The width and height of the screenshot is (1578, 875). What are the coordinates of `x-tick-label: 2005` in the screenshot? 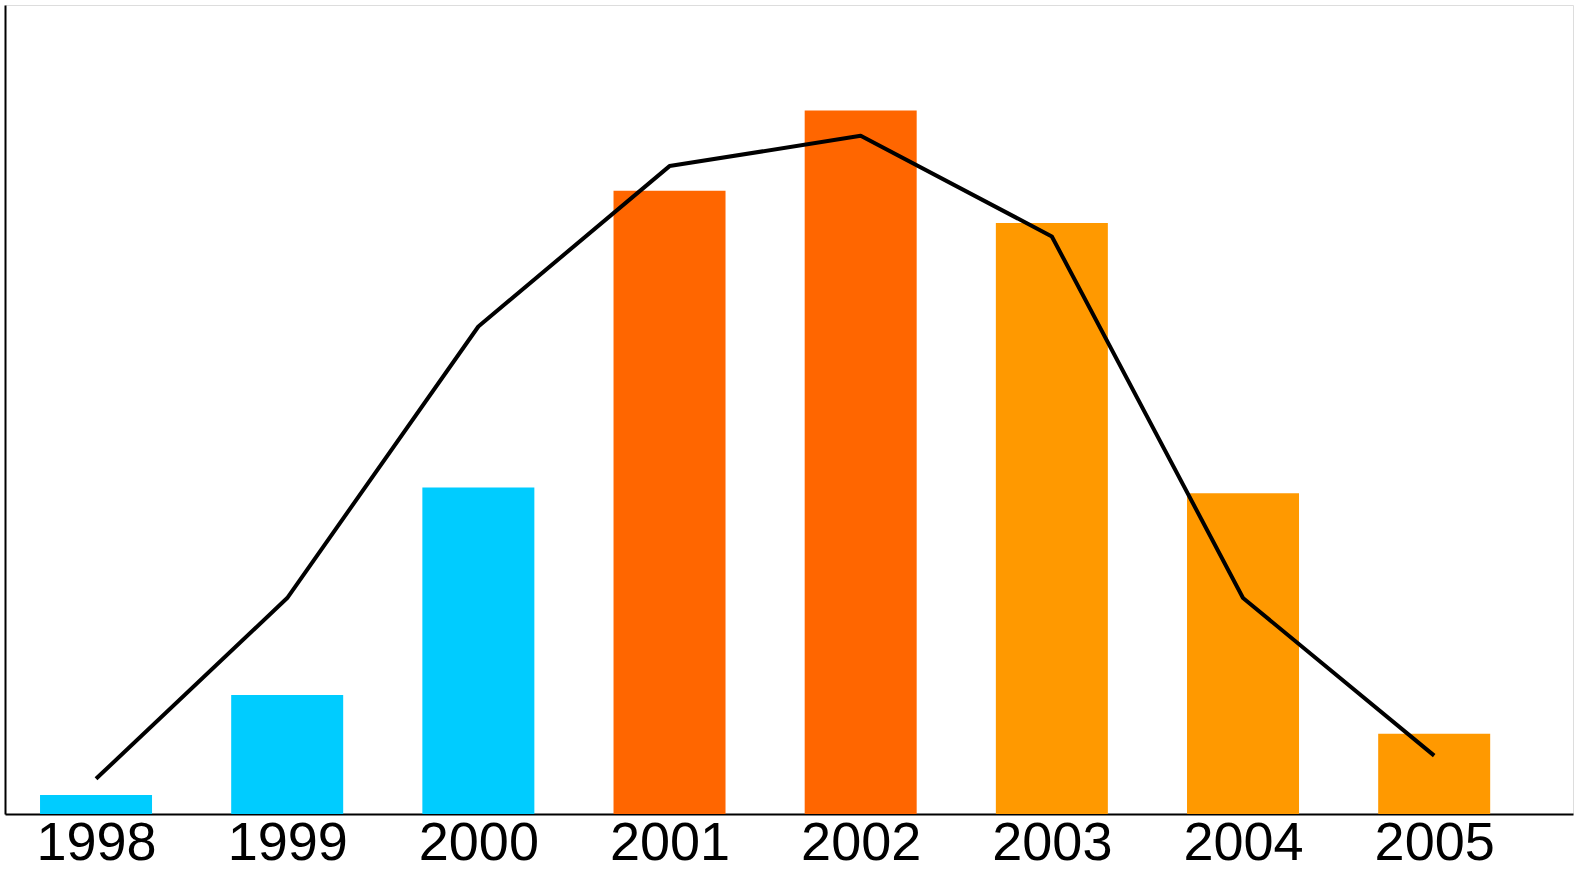 It's located at (1434, 840).